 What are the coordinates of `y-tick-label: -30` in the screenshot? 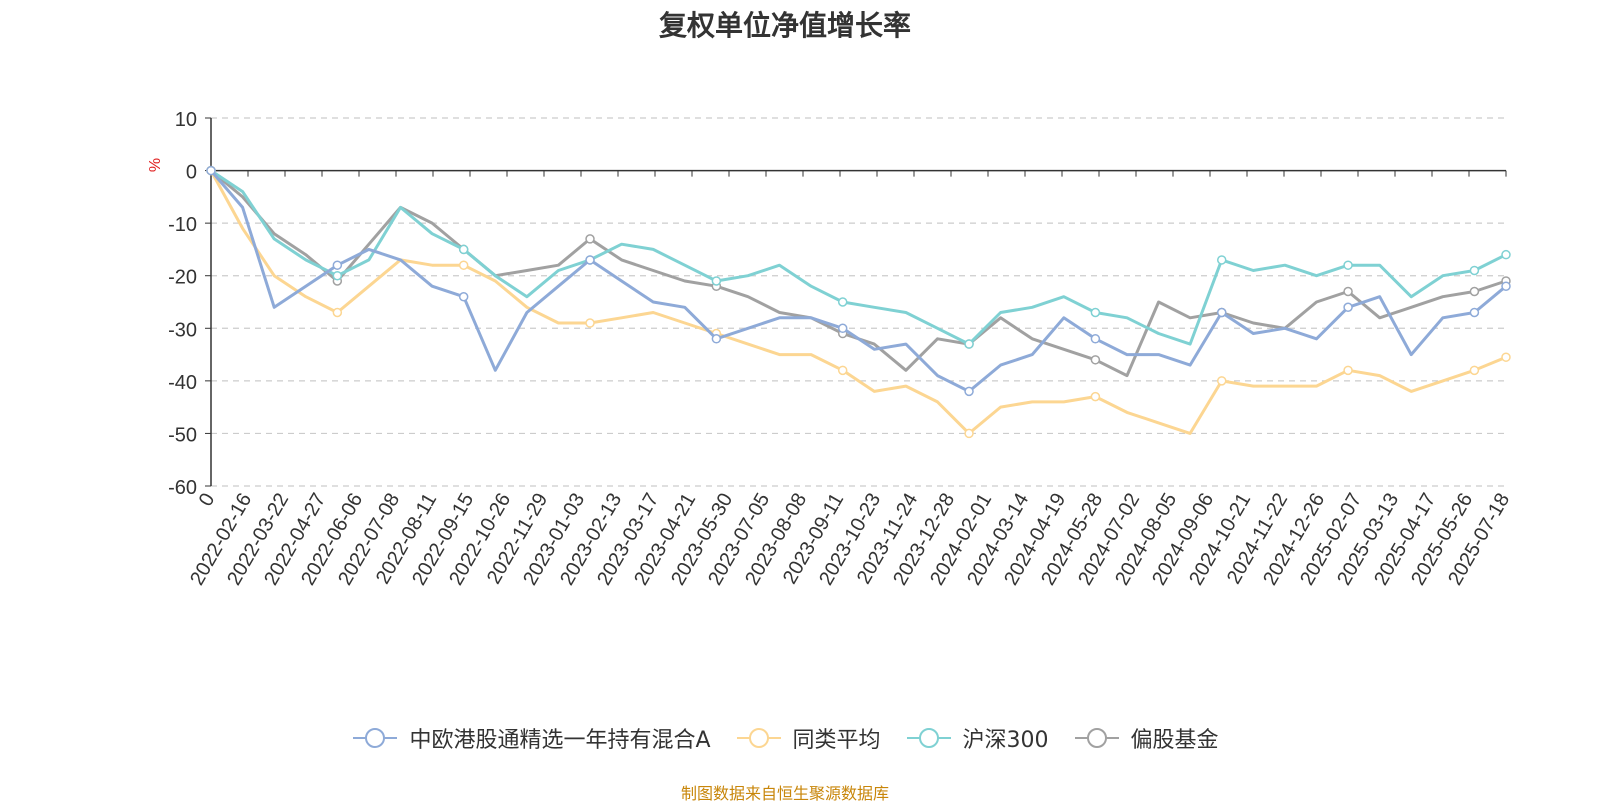 It's located at (182, 330).